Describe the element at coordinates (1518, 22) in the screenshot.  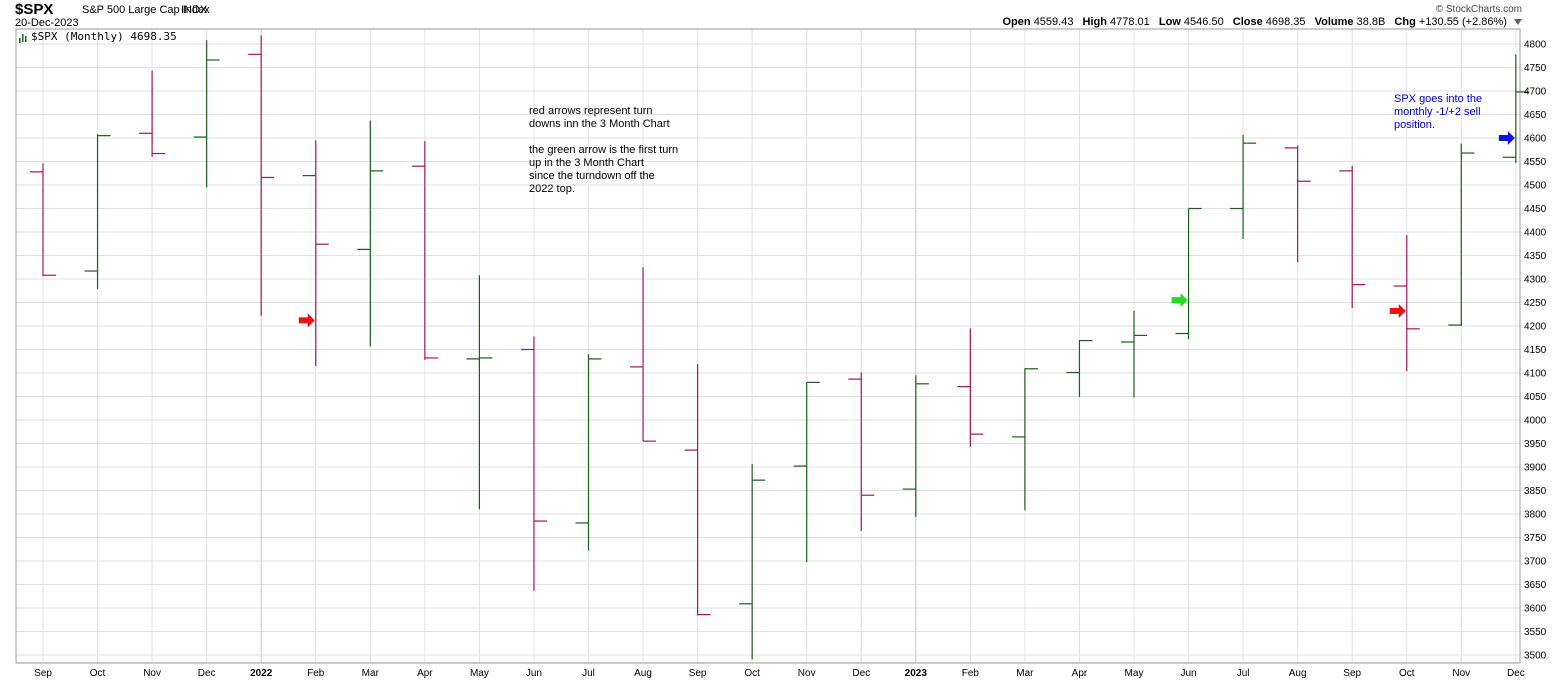
I see `dropdown-caret-icon` at that location.